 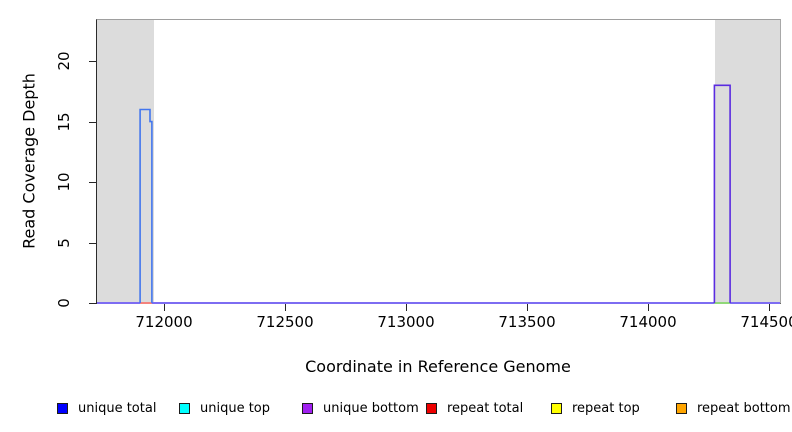 I want to click on y-tick-label: 5, so click(x=64, y=243).